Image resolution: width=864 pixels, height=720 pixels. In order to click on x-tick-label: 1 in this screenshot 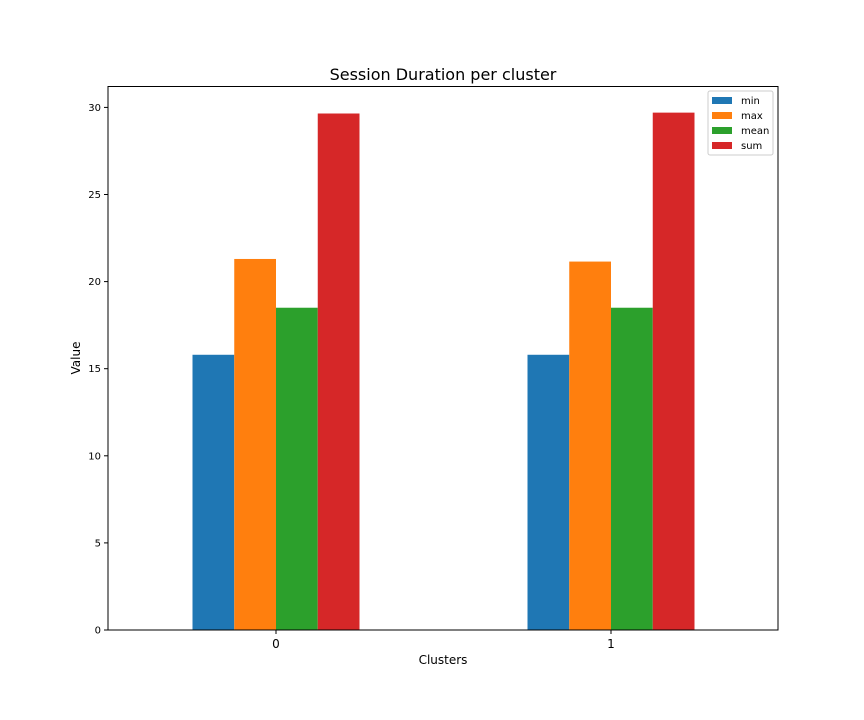, I will do `click(611, 644)`.